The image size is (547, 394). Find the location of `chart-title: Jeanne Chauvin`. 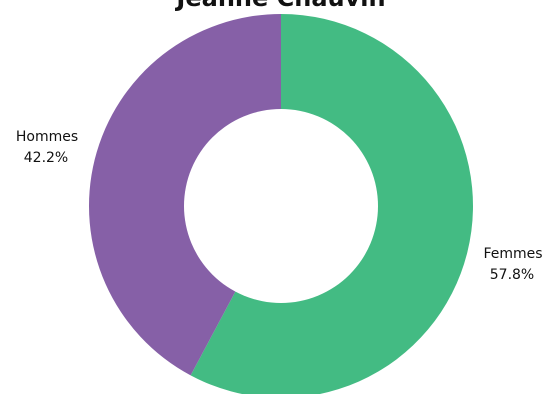

chart-title: Jeanne Chauvin is located at coordinates (279, 6).